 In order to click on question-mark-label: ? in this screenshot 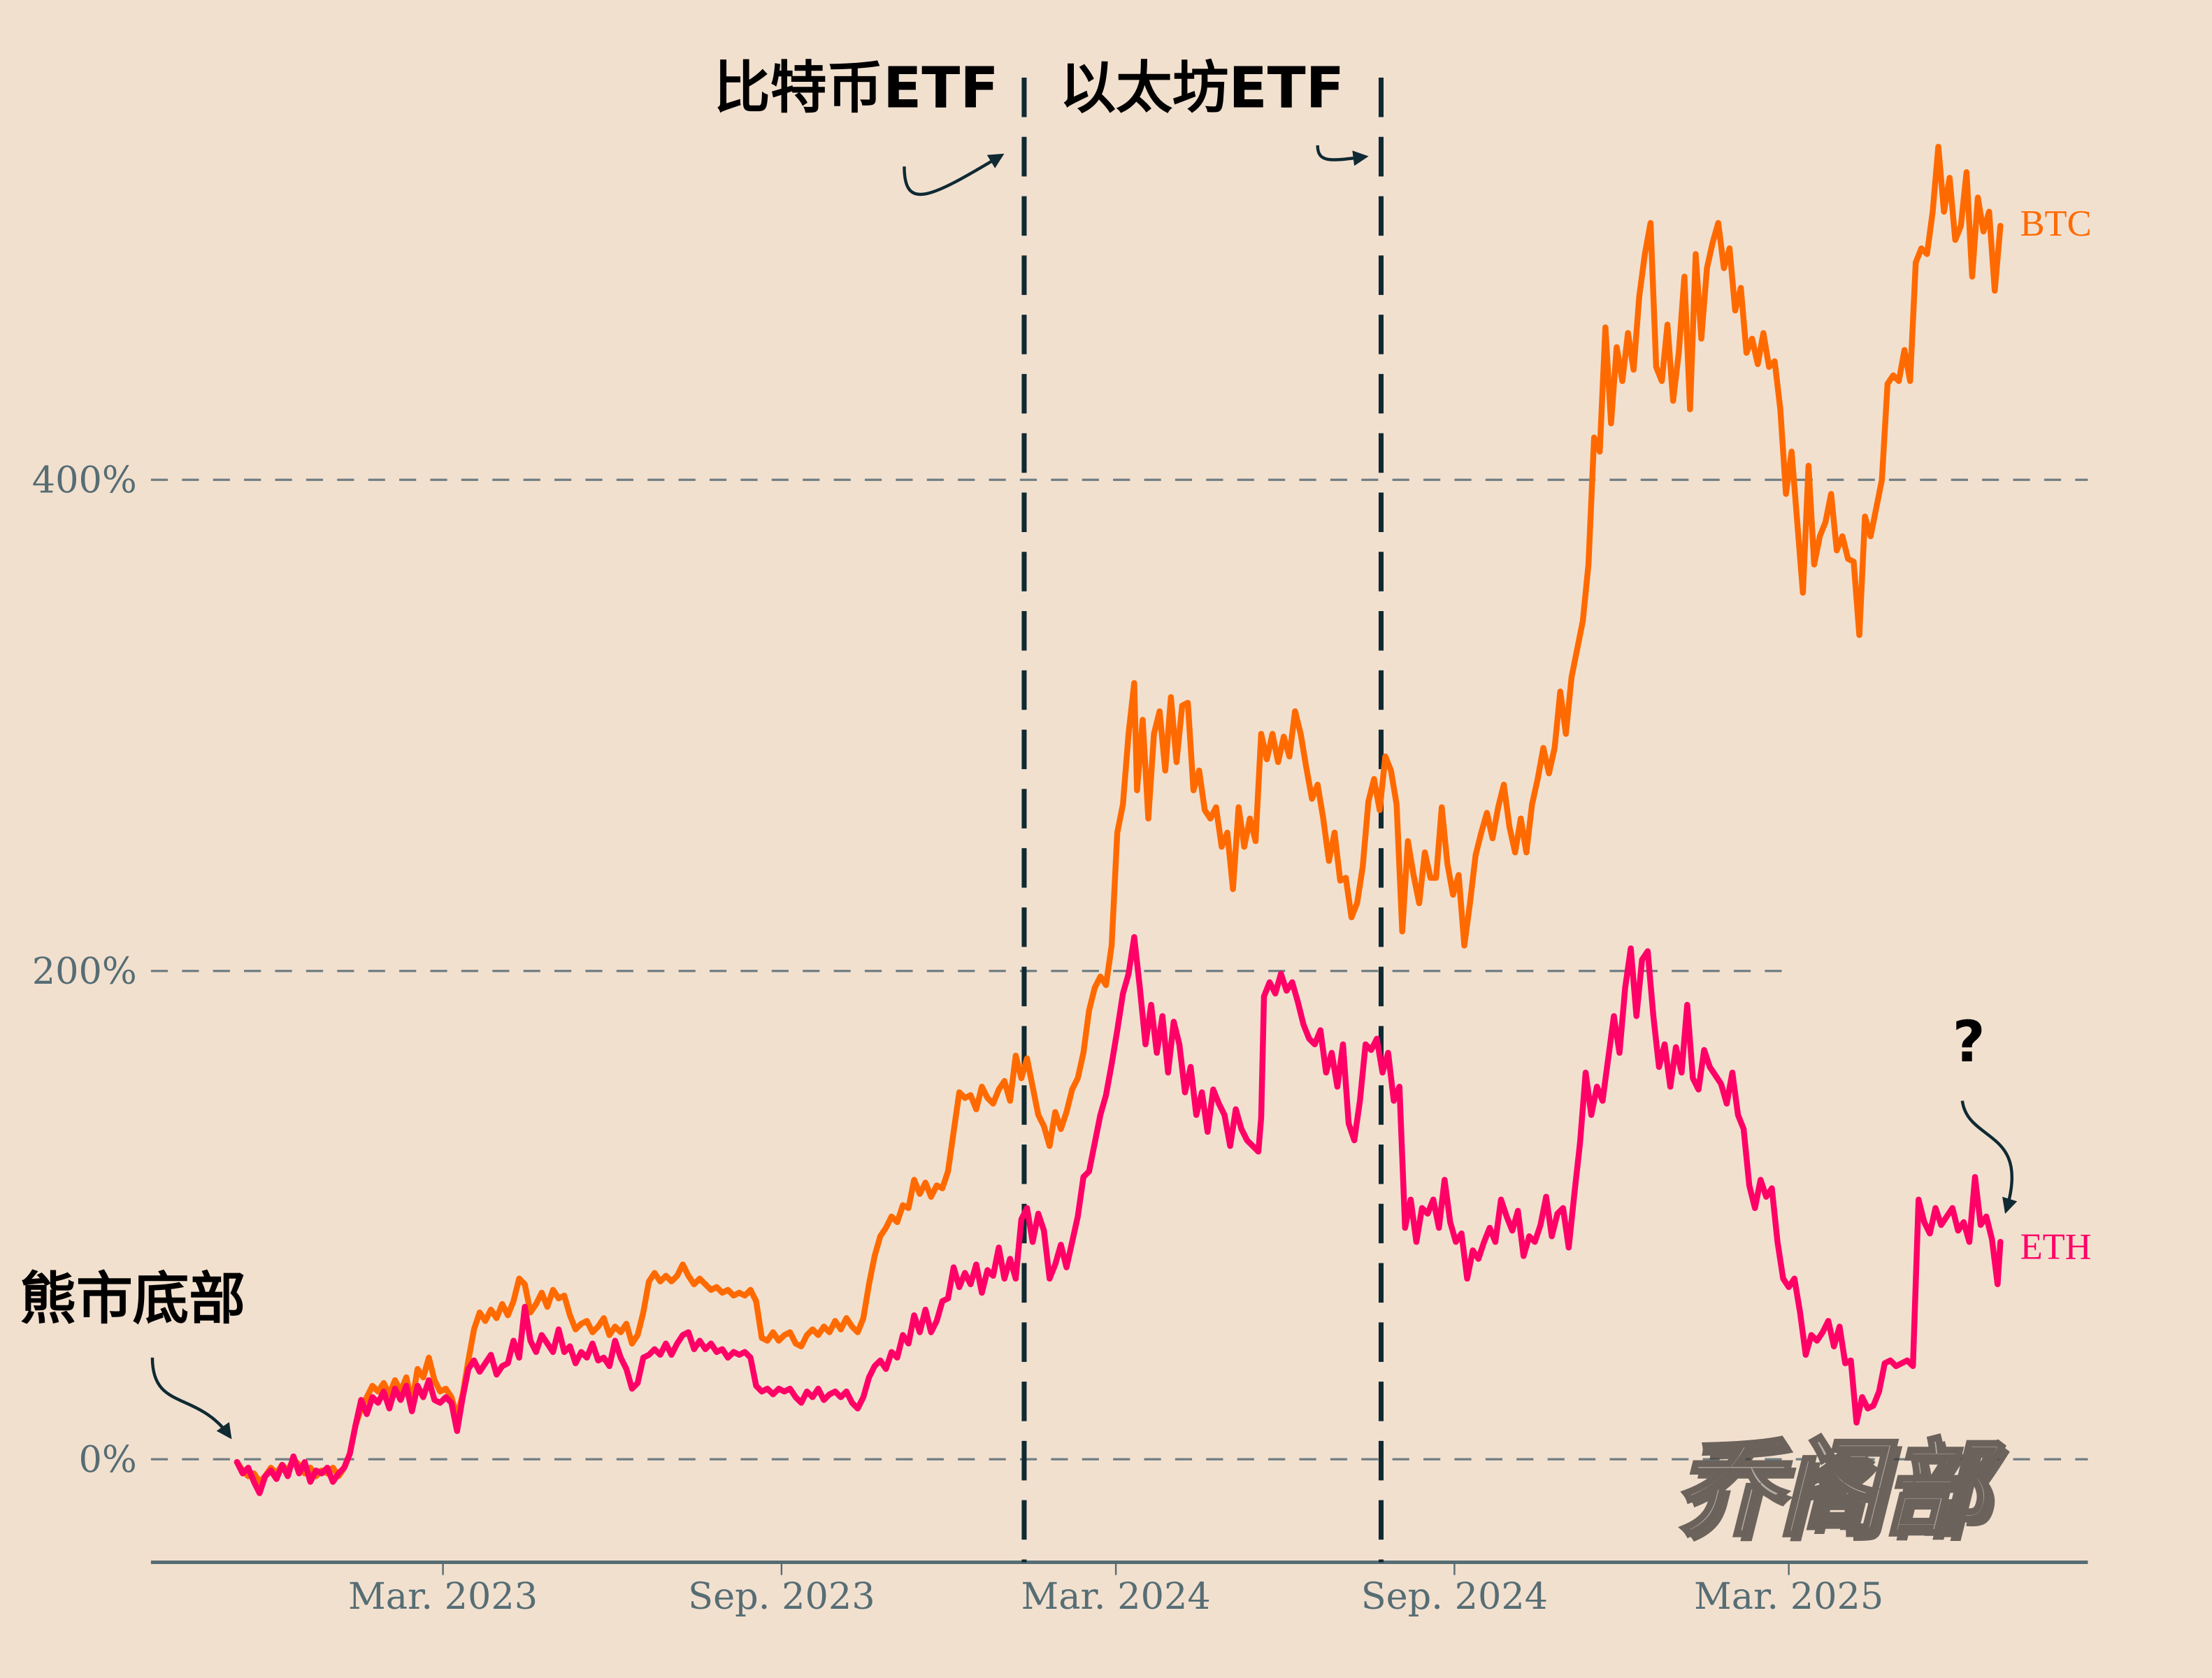, I will do `click(1969, 1043)`.